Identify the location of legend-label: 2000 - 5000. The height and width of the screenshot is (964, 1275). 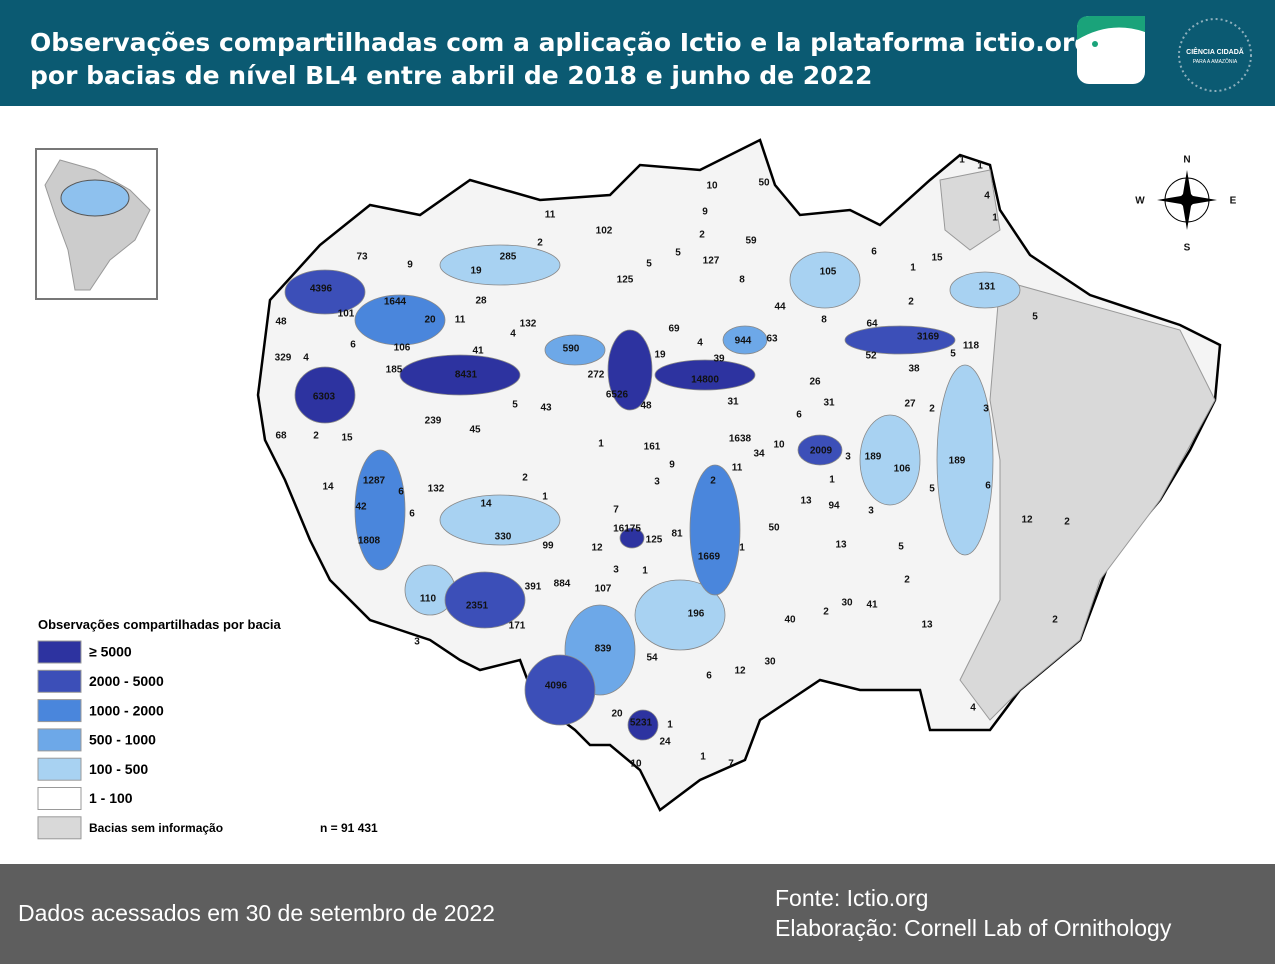
(126, 681).